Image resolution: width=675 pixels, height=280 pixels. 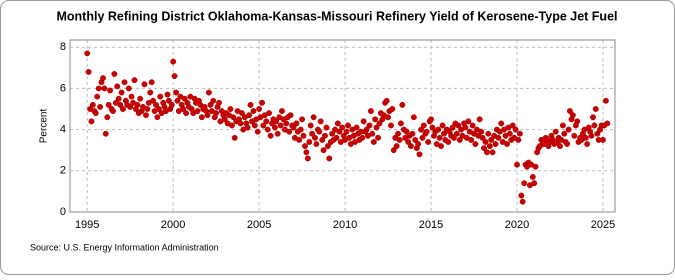 I want to click on y-tick-label: 0, so click(x=63, y=212).